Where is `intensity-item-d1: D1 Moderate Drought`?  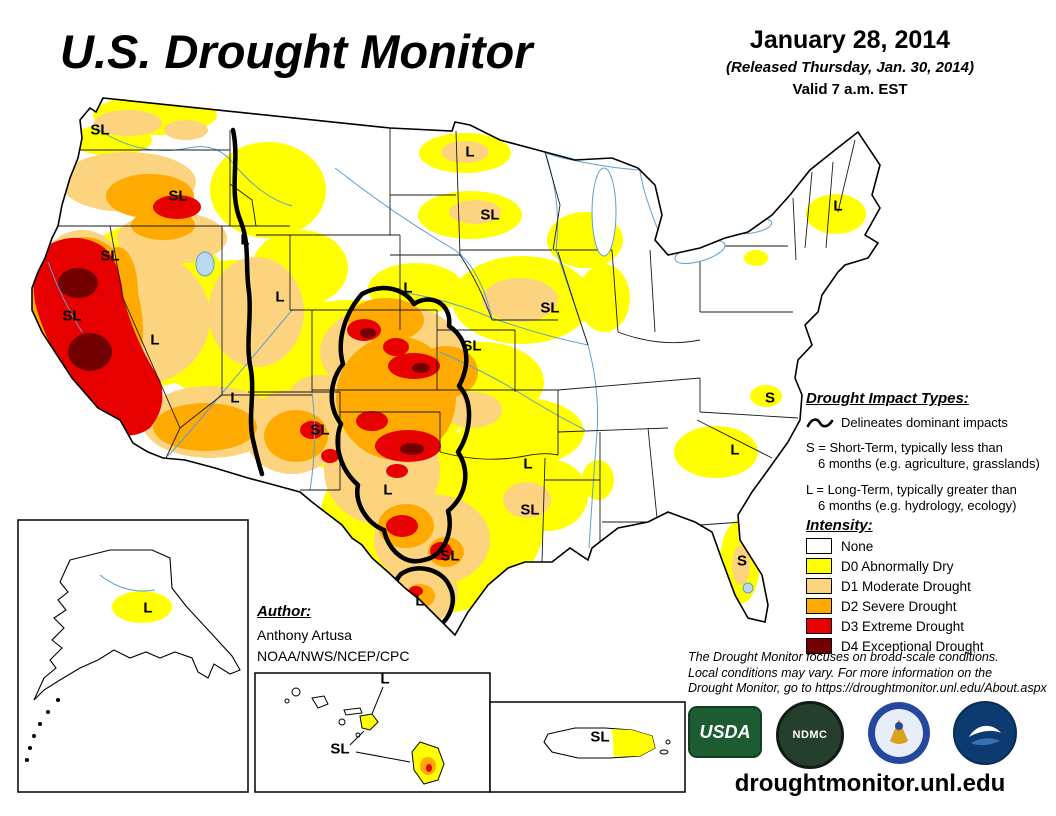 intensity-item-d1: D1 Moderate Drought is located at coordinates (931, 586).